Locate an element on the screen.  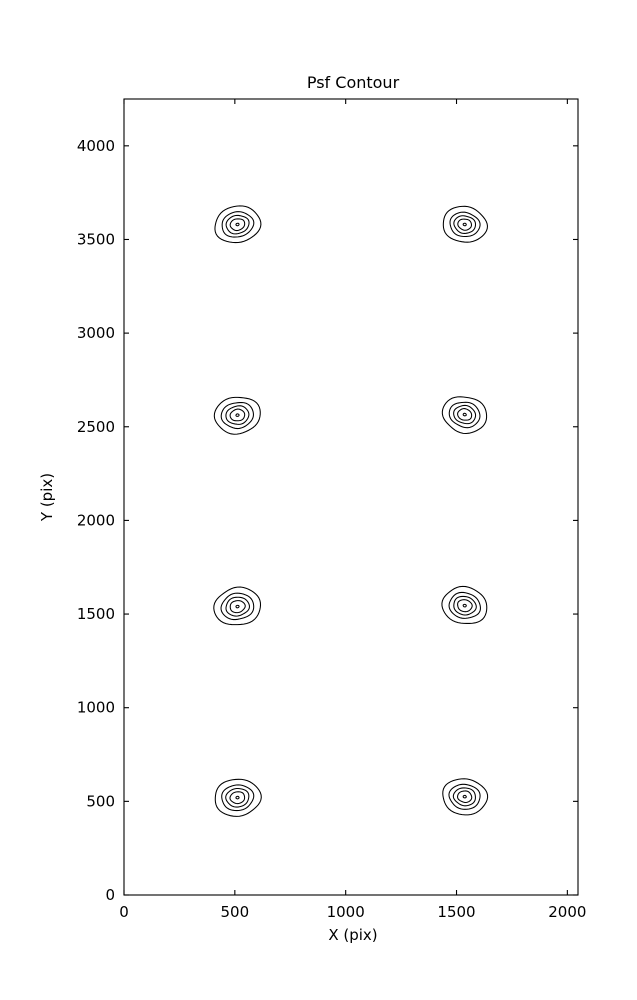
x-tick-label: 500 is located at coordinates (235, 912).